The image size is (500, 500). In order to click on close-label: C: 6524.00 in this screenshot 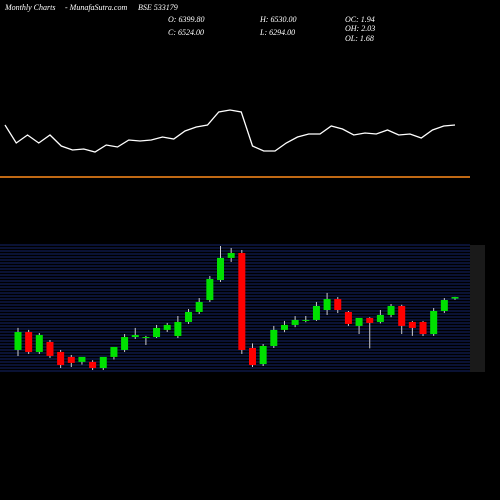, I will do `click(186, 32)`.